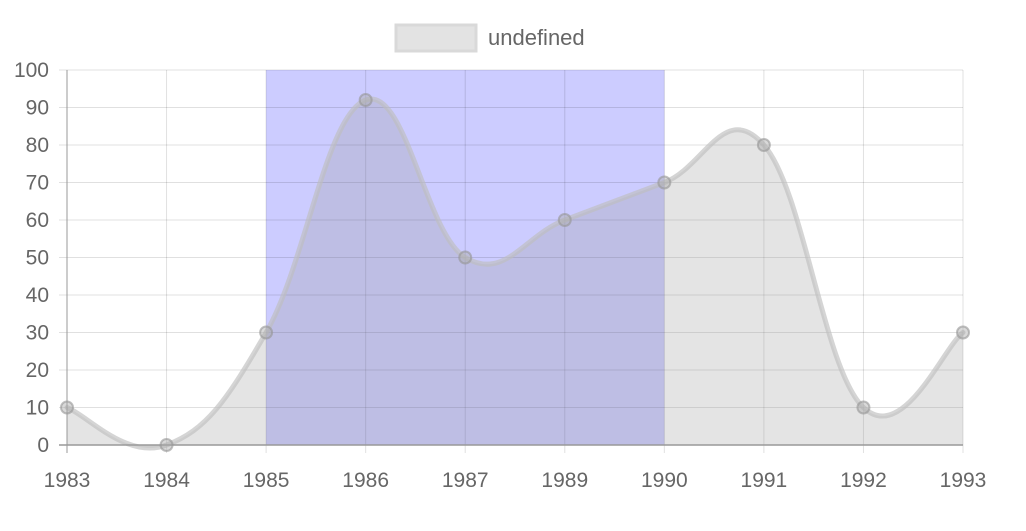 The image size is (1026, 531). Describe the element at coordinates (37, 408) in the screenshot. I see `y-tick-label: 10` at that location.